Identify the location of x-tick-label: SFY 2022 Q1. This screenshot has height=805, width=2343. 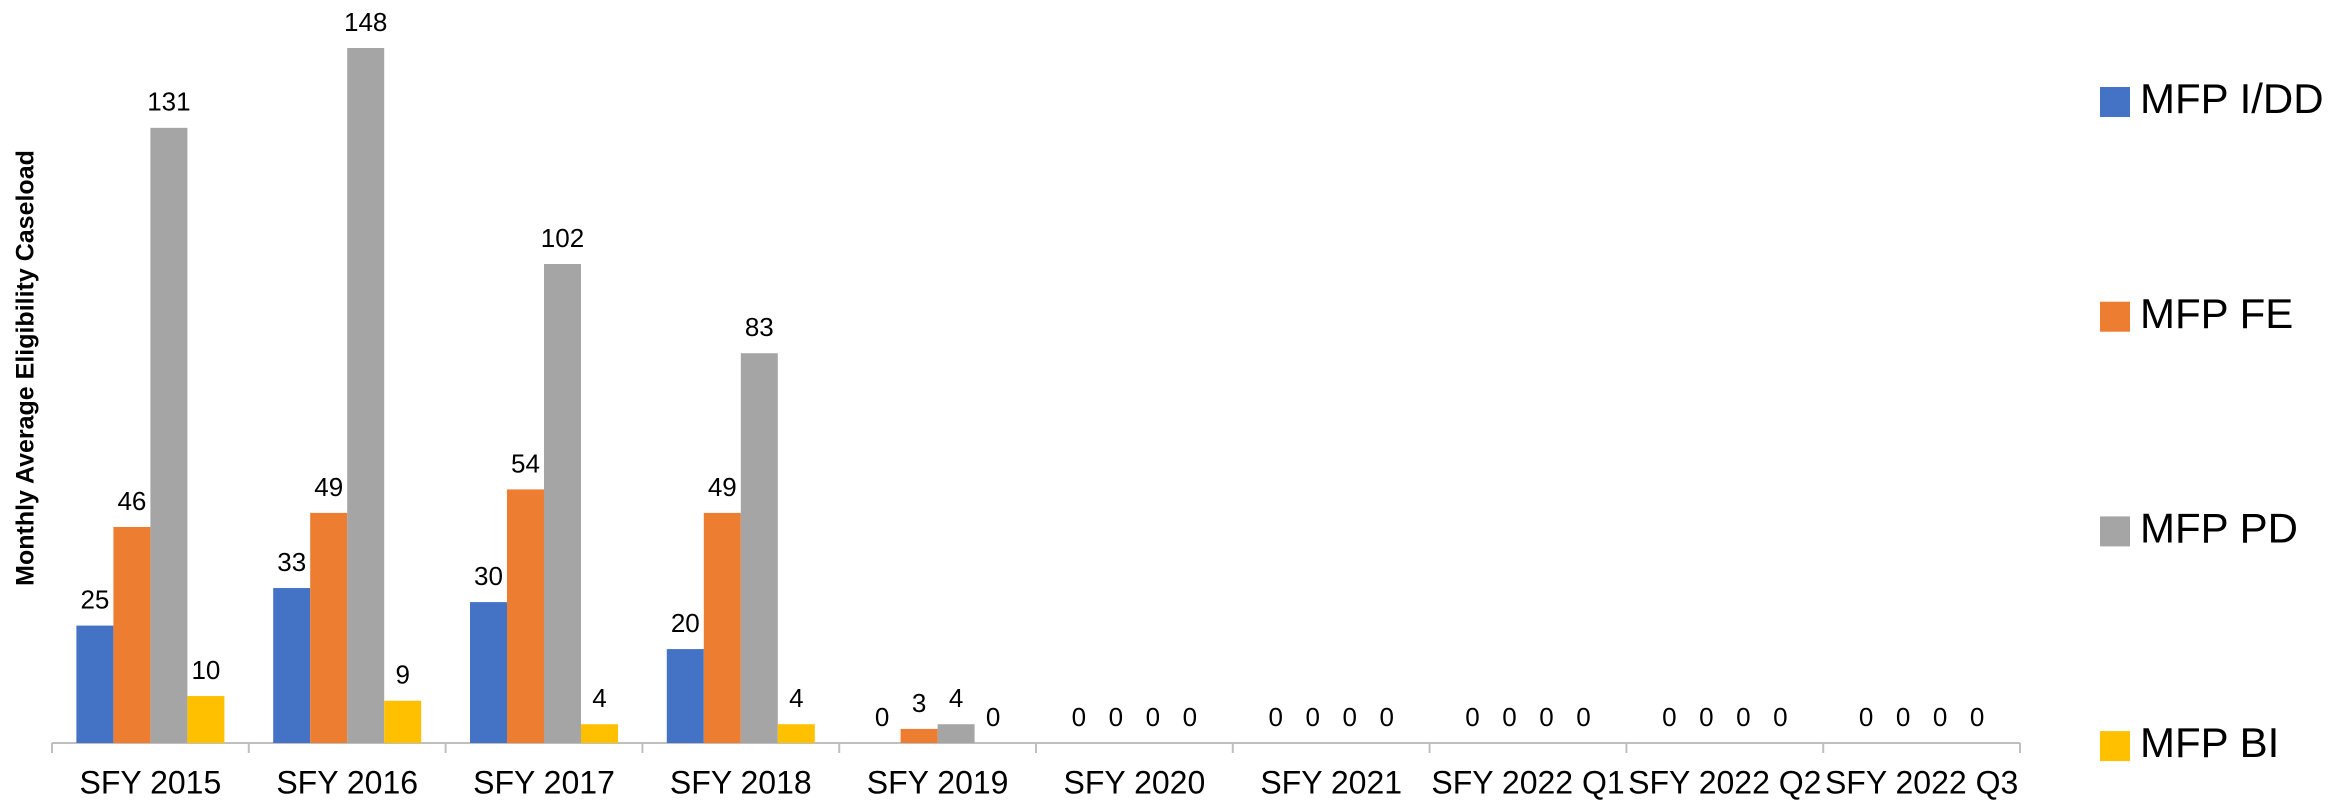
(1527, 782).